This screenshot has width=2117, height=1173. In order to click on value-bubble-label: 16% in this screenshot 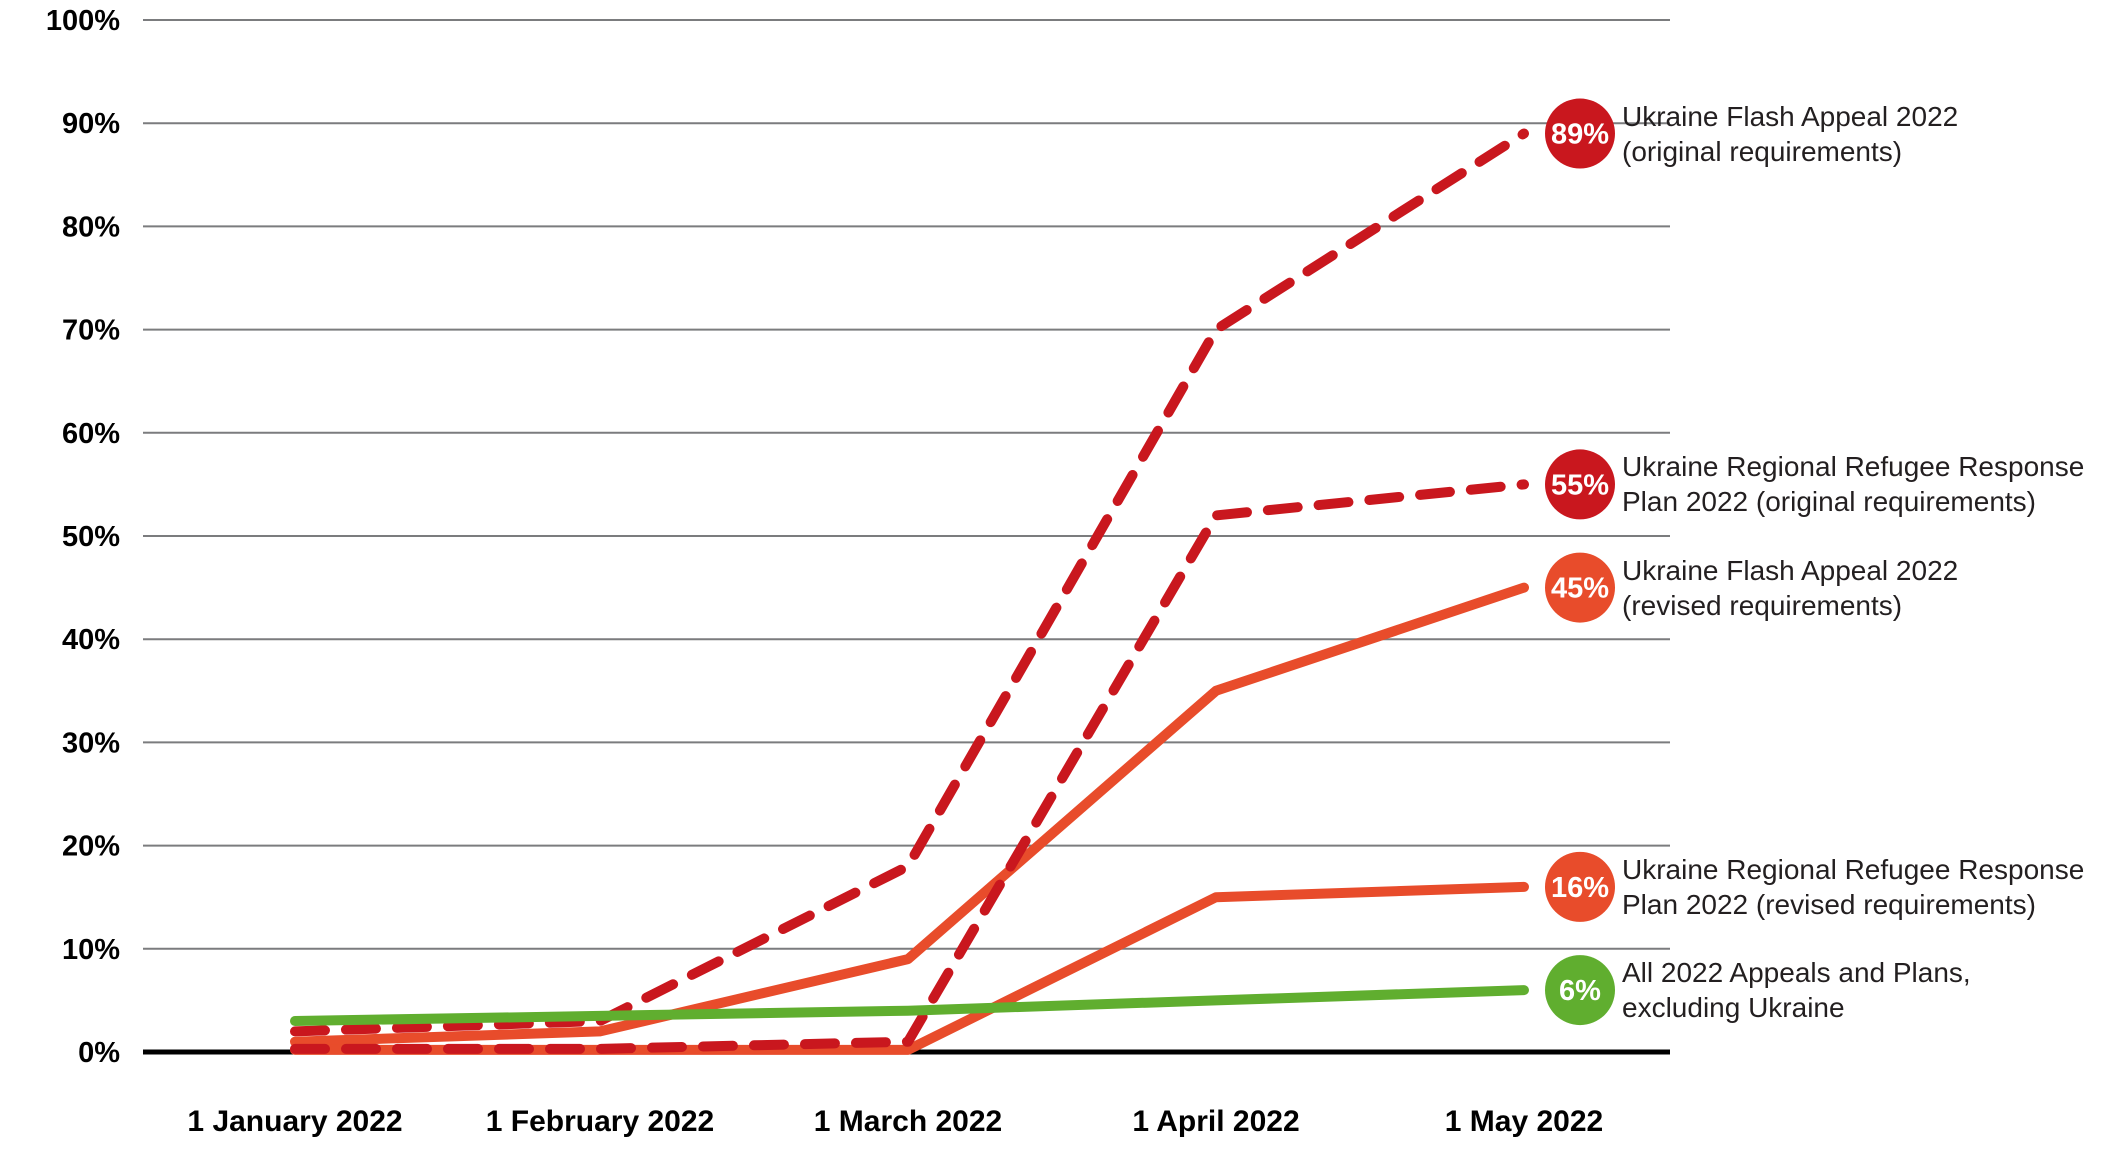, I will do `click(1580, 888)`.